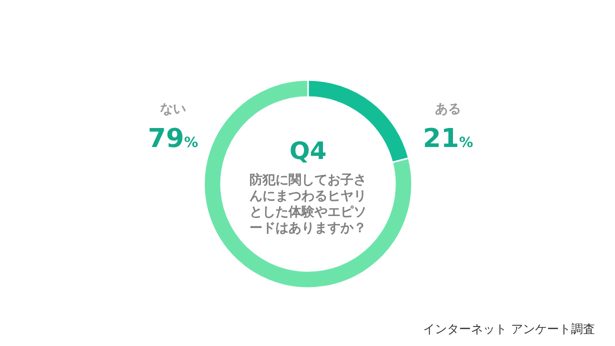  Describe the element at coordinates (173, 109) in the screenshot. I see `slice-label: ない` at that location.